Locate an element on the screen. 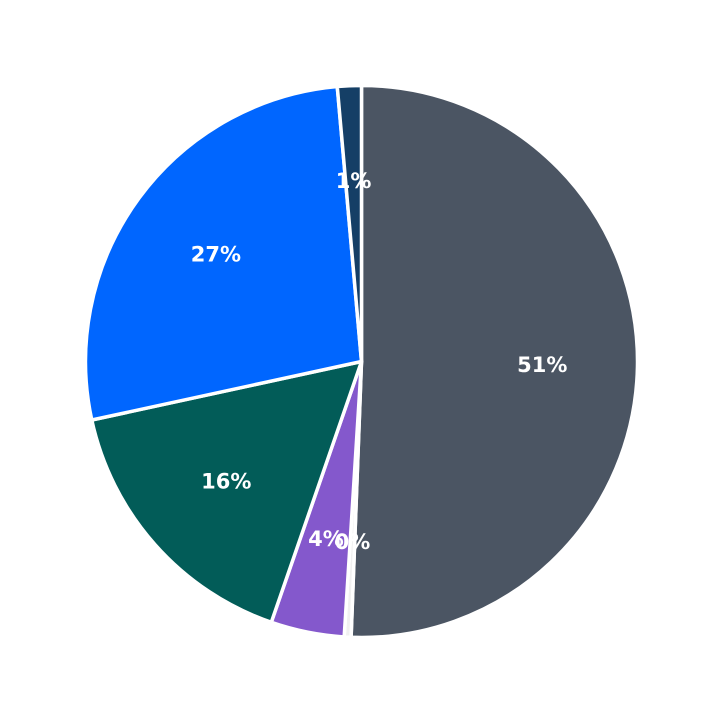 The width and height of the screenshot is (723, 723). slice-label-5: 1% is located at coordinates (354, 181).